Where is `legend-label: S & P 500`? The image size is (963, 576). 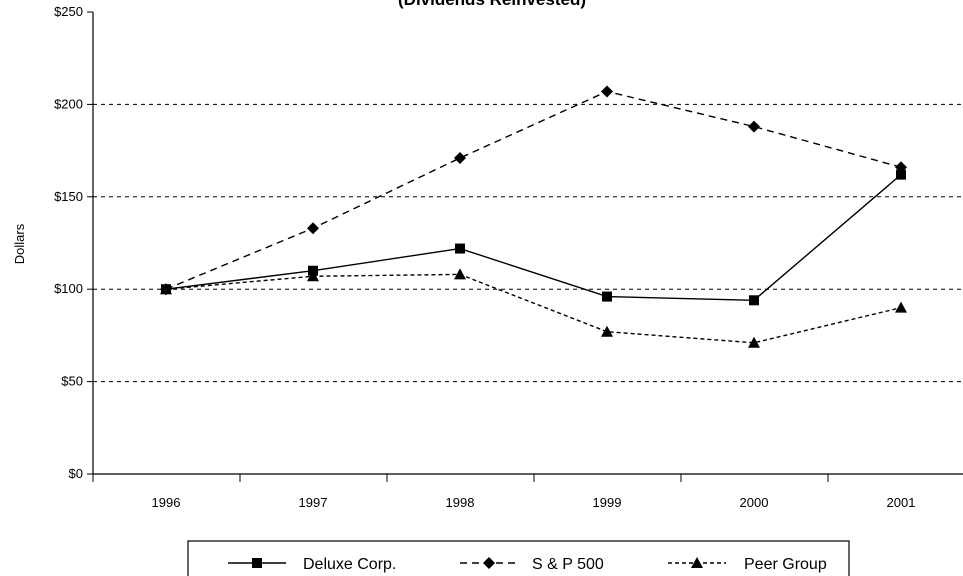
legend-label: S & P 500 is located at coordinates (568, 564).